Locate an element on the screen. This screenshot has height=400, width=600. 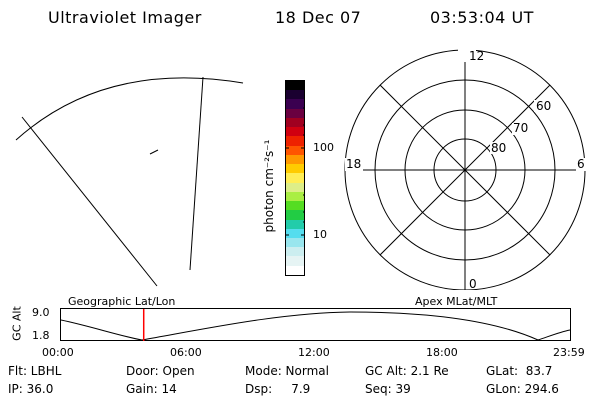
geo-meridian-right is located at coordinates (196, 173).